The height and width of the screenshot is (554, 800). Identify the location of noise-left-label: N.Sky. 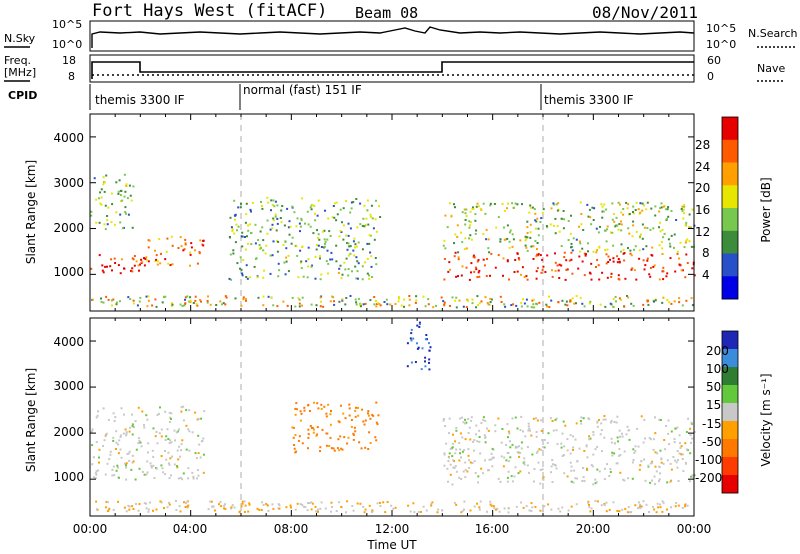
(20, 38).